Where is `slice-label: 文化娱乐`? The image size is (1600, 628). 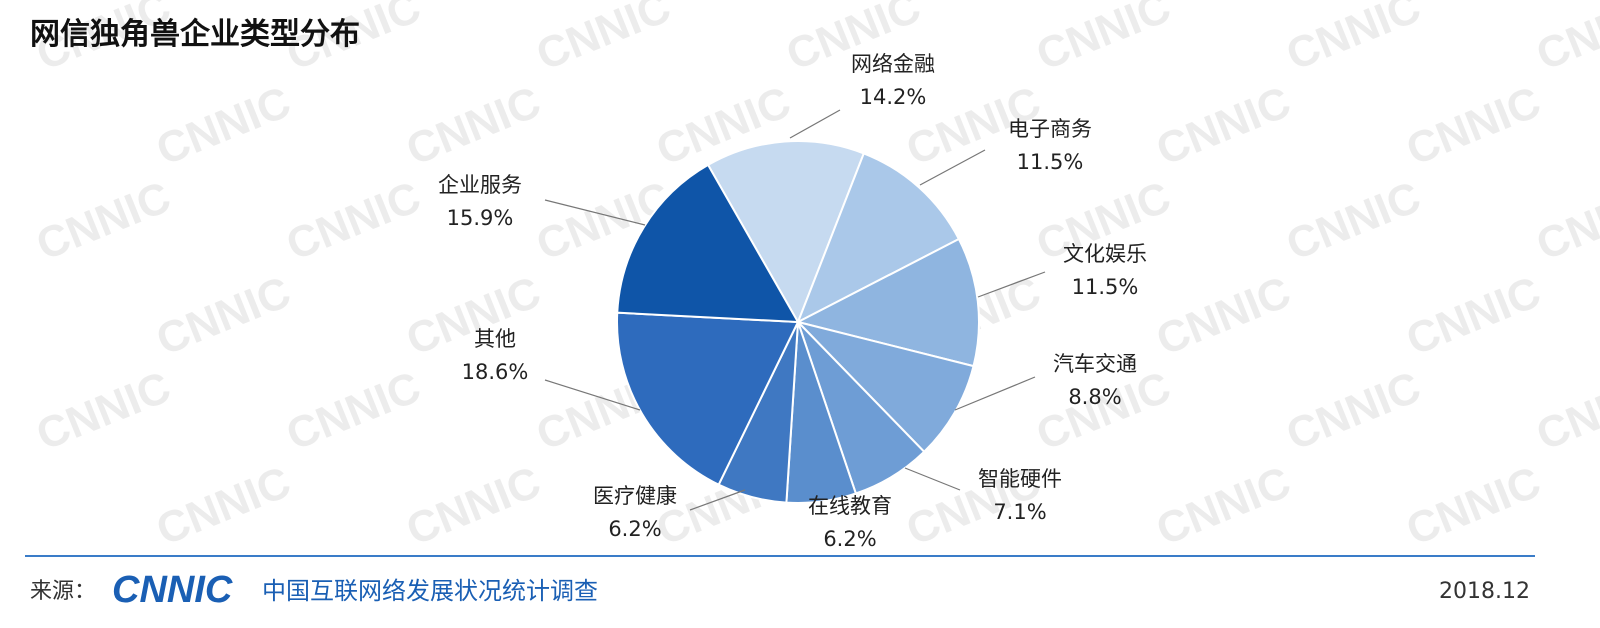 slice-label: 文化娱乐 is located at coordinates (1105, 254).